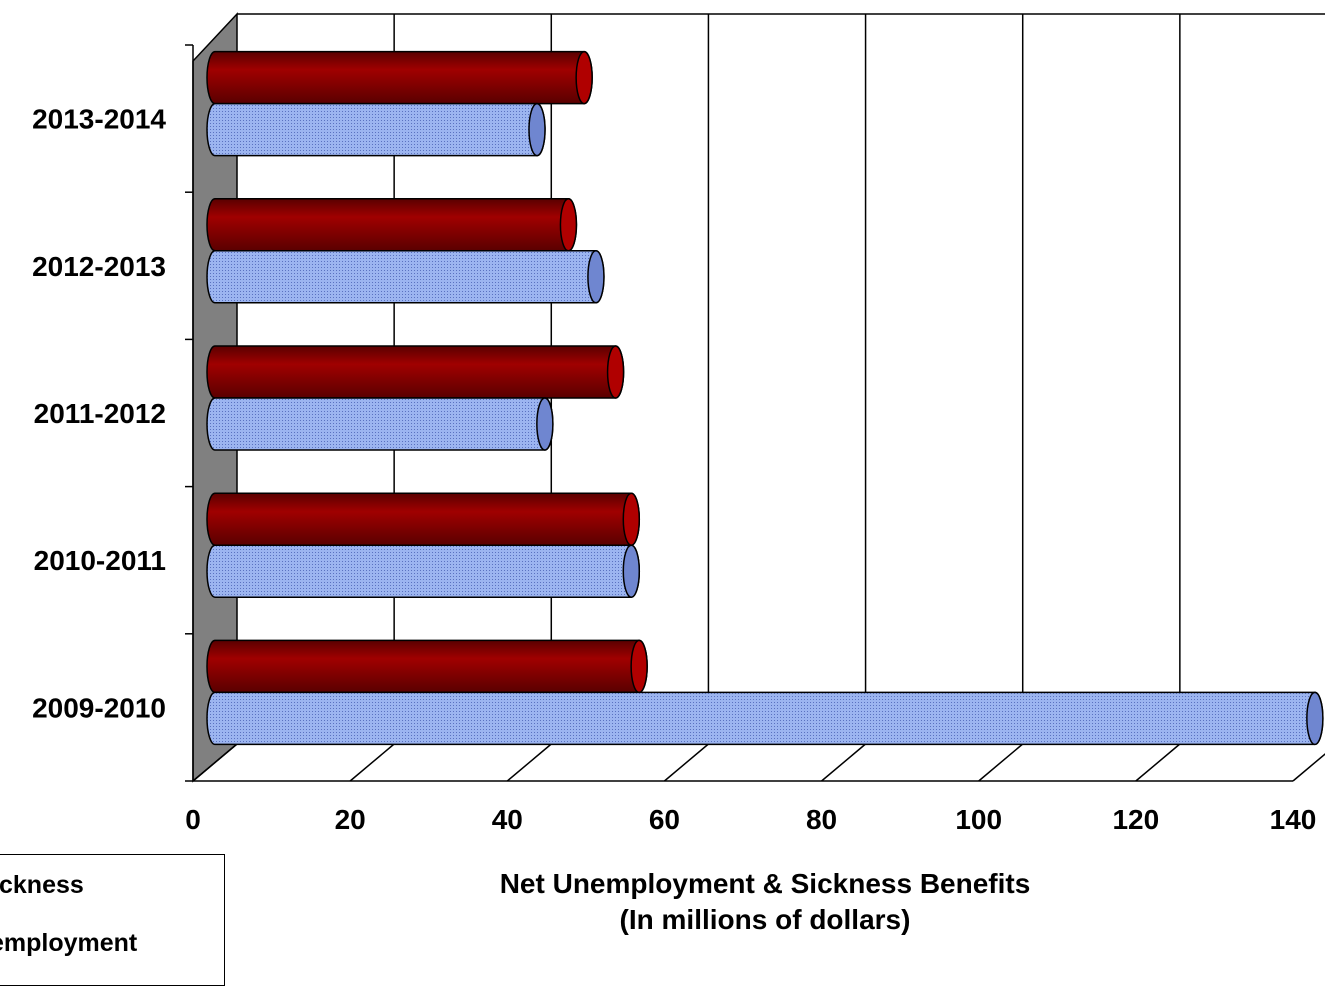 This screenshot has height=986, width=1325. Describe the element at coordinates (100, 560) in the screenshot. I see `category-label: 2010-2011` at that location.